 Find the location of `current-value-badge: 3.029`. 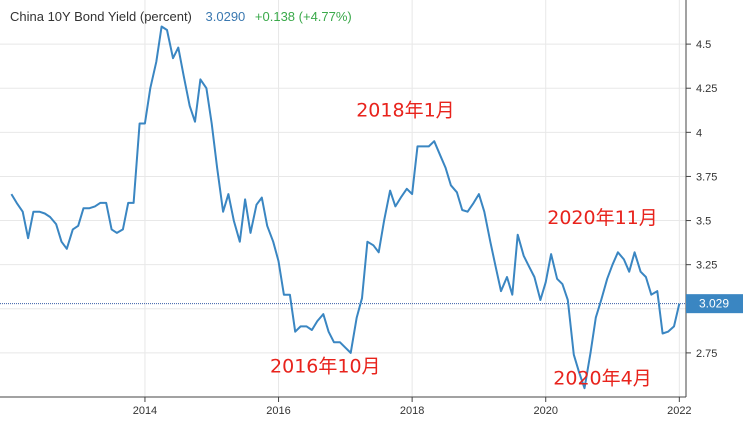

current-value-badge: 3.029 is located at coordinates (714, 304).